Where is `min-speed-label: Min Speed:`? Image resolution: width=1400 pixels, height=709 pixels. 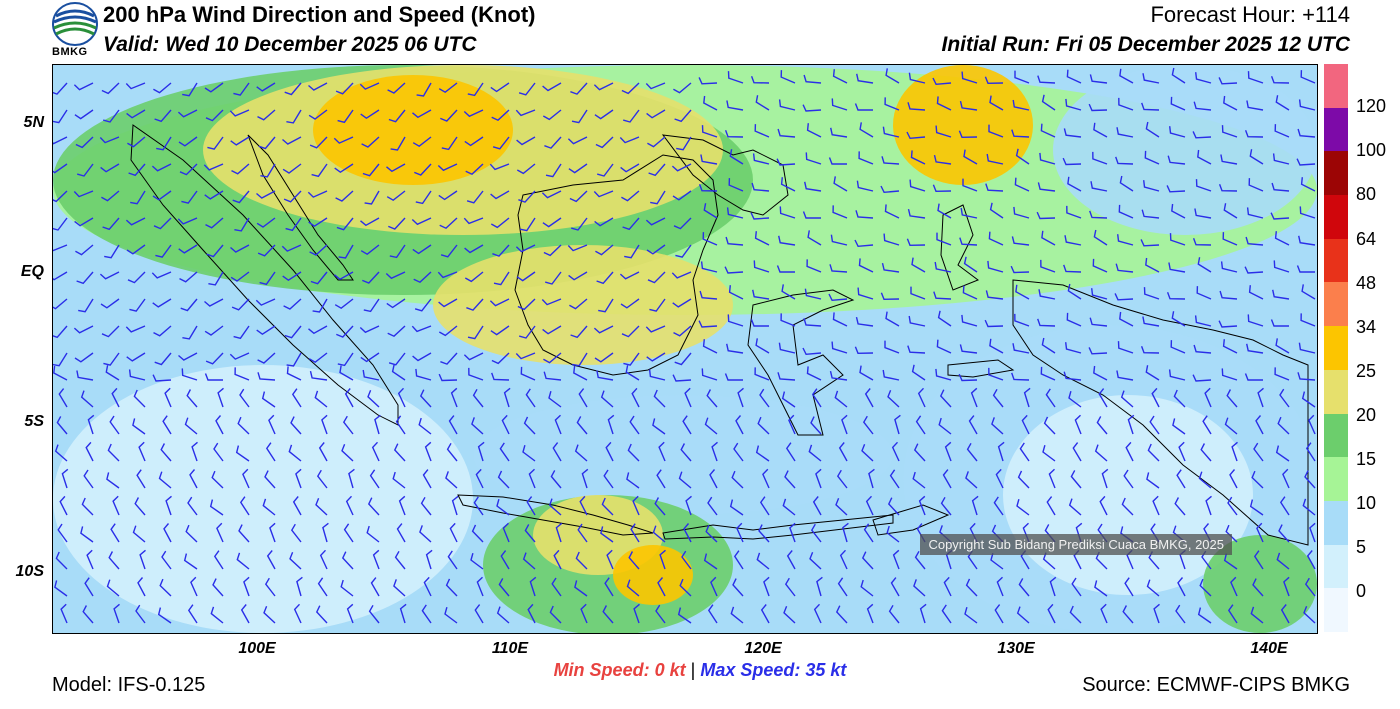 min-speed-label: Min Speed: is located at coordinates (601, 670).